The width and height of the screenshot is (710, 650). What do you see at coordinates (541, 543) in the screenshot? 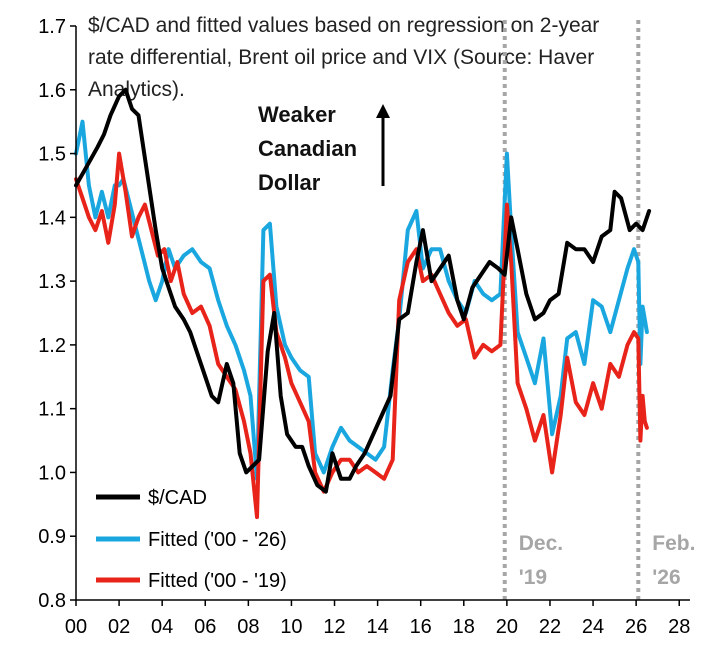
I see `vertical-marker-label-0-0: Dec.` at bounding box center [541, 543].